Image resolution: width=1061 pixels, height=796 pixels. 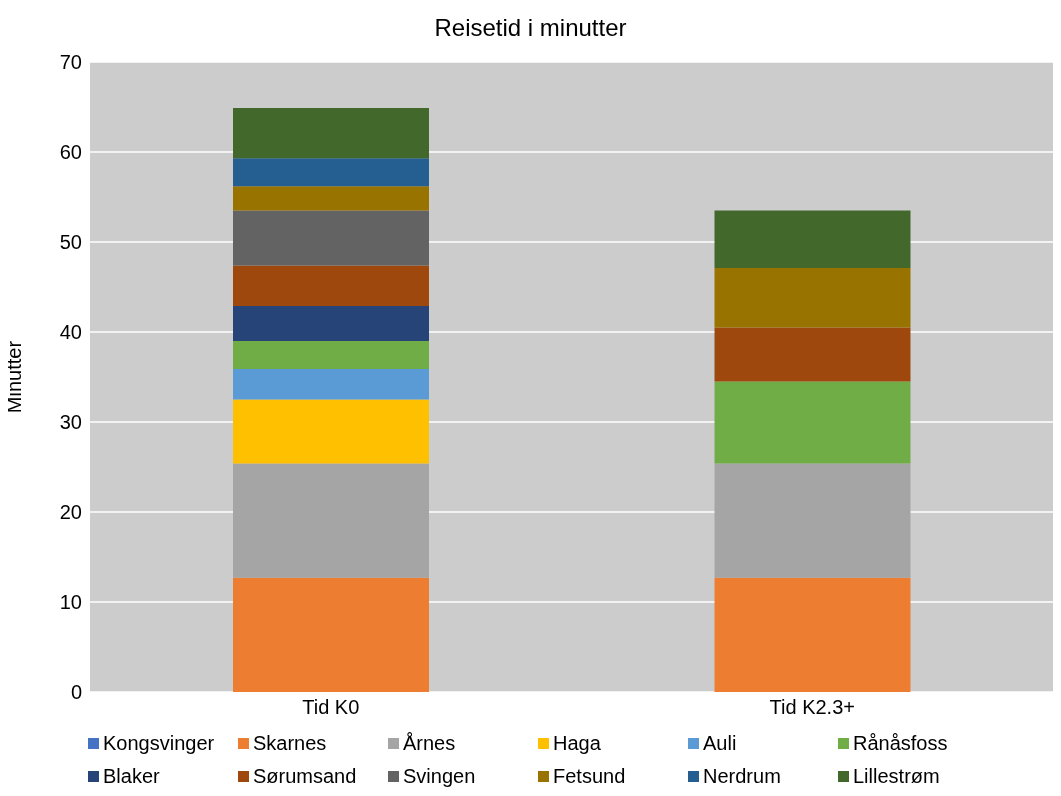 What do you see at coordinates (70, 242) in the screenshot?
I see `y-tick-label: 50` at bounding box center [70, 242].